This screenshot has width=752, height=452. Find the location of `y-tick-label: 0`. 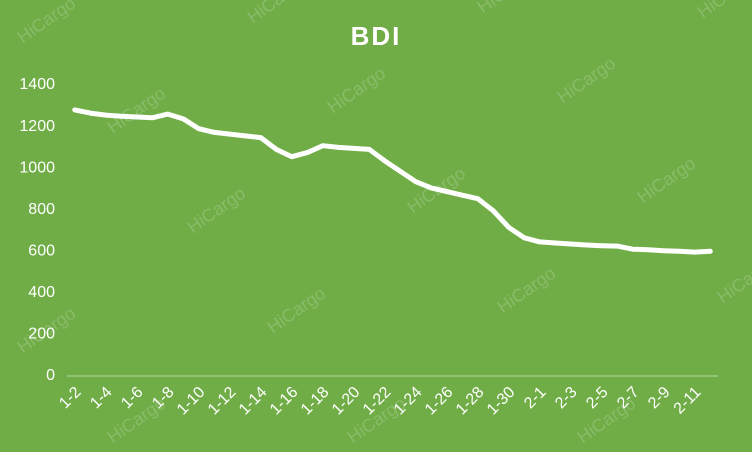

y-tick-label: 0 is located at coordinates (50, 375).